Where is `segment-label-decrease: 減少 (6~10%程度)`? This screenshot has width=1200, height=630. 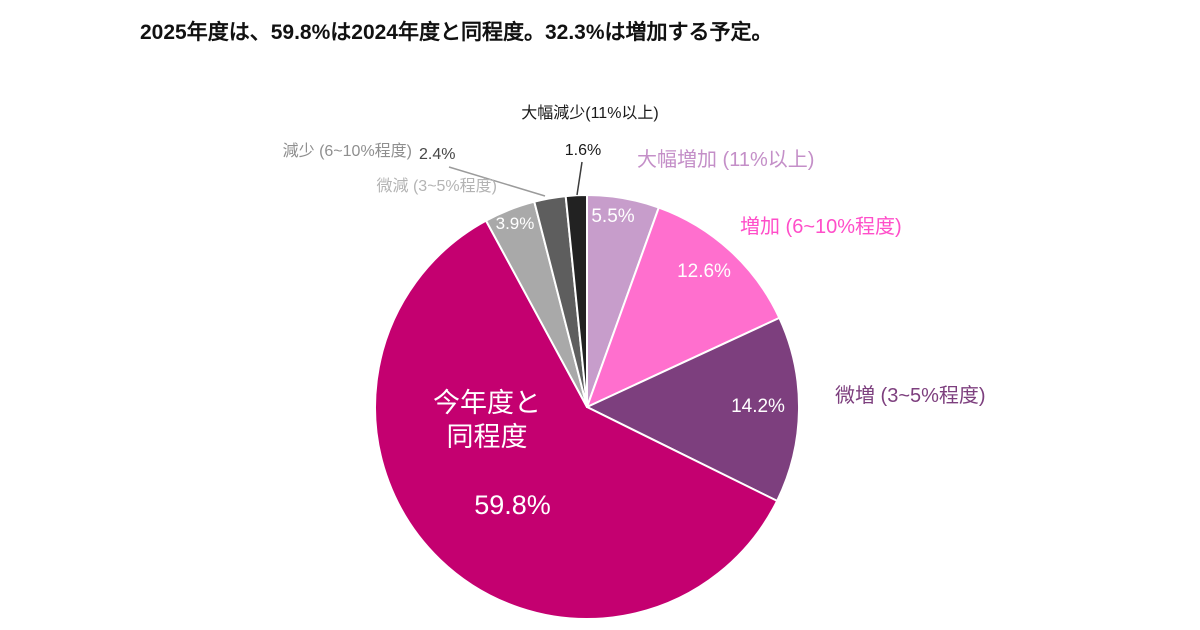
segment-label-decrease: 減少 (6~10%程度) is located at coordinates (347, 151).